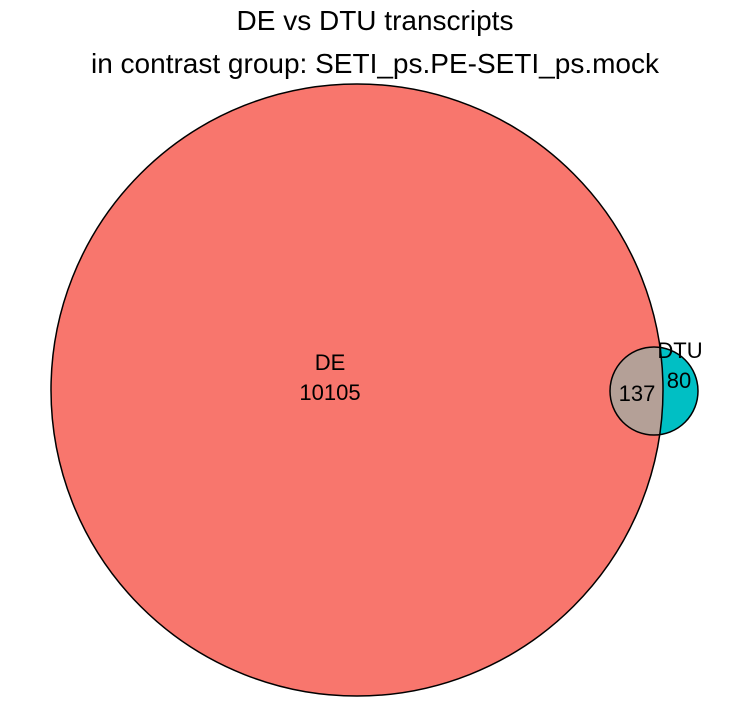 This screenshot has width=750, height=705. I want to click on dtu-set-outline, so click(654, 391).